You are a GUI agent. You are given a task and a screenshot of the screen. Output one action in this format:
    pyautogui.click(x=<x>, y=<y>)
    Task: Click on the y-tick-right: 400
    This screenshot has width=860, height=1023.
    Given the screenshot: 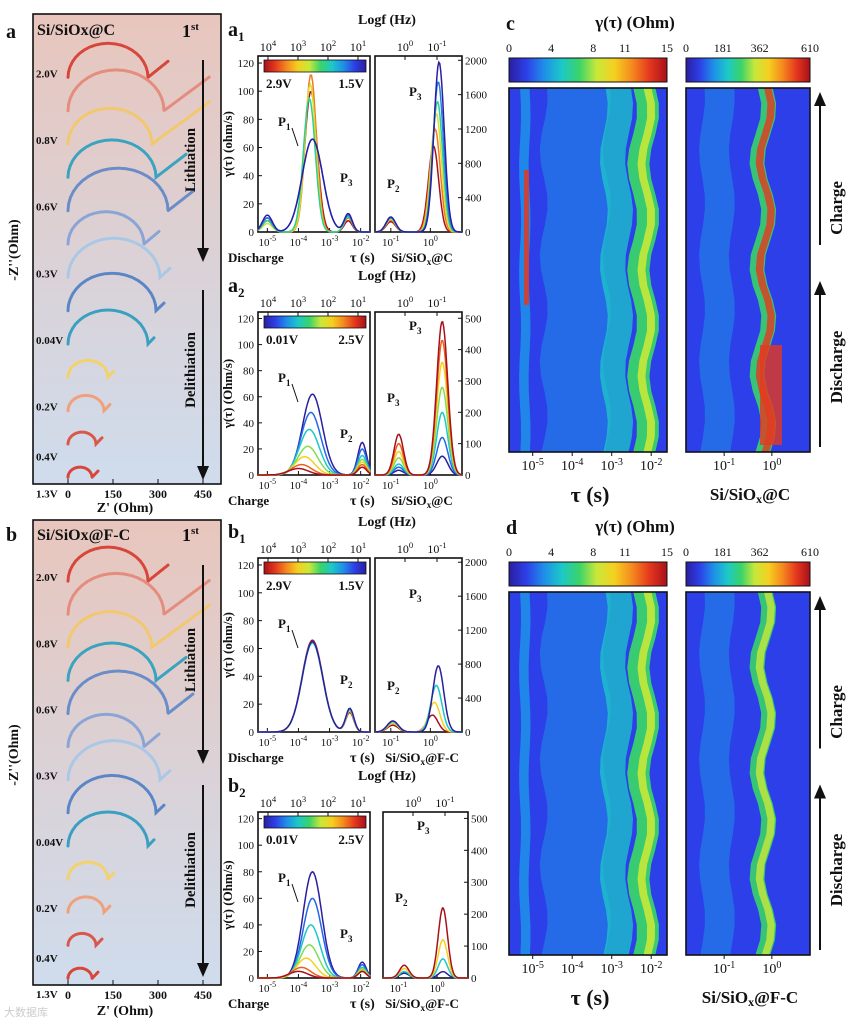 What is the action you would take?
    pyautogui.click(x=473, y=351)
    